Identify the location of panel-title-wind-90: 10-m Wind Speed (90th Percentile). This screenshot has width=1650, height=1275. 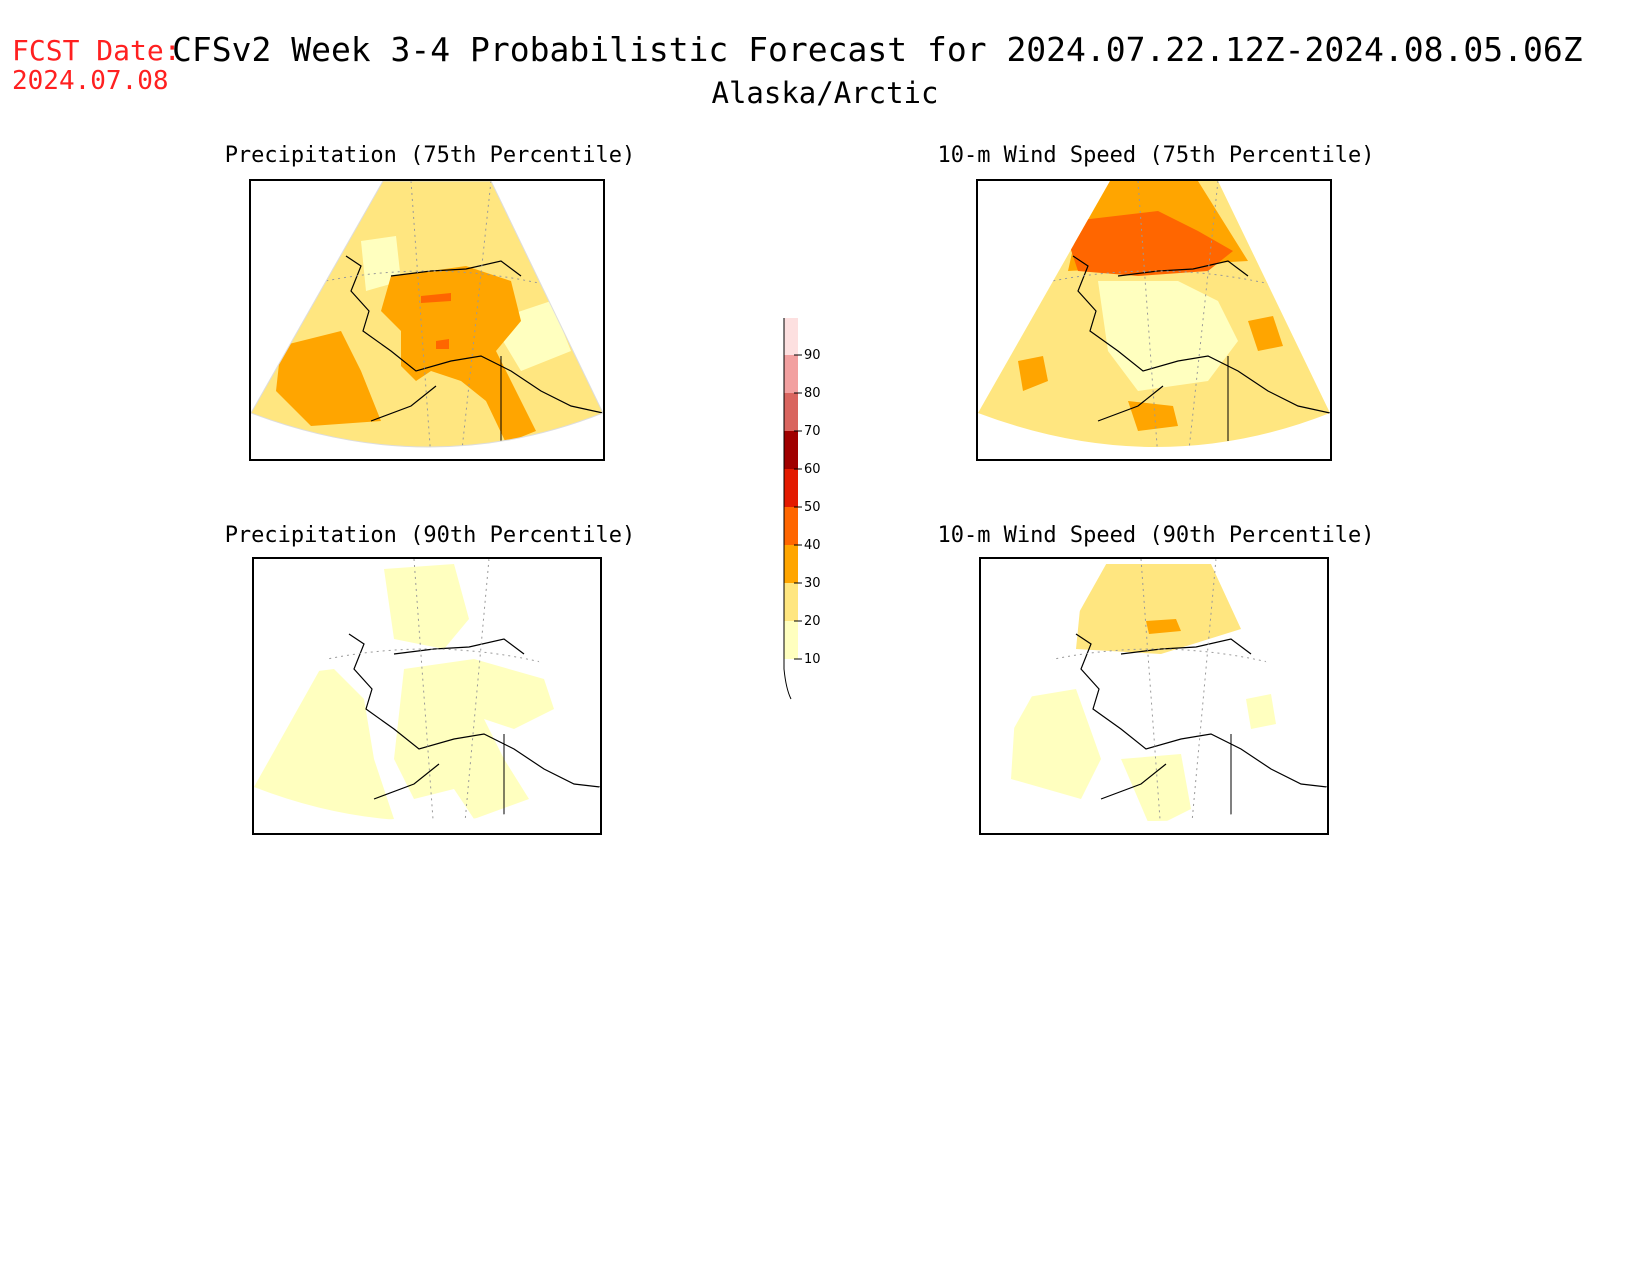
(1156, 535).